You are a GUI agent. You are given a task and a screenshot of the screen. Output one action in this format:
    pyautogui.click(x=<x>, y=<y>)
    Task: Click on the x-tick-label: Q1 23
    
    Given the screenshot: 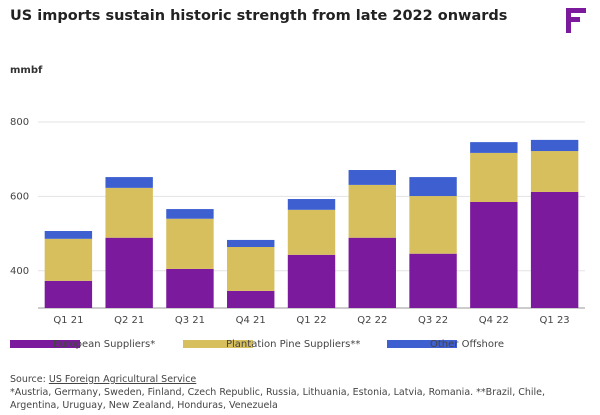 What is the action you would take?
    pyautogui.click(x=555, y=320)
    